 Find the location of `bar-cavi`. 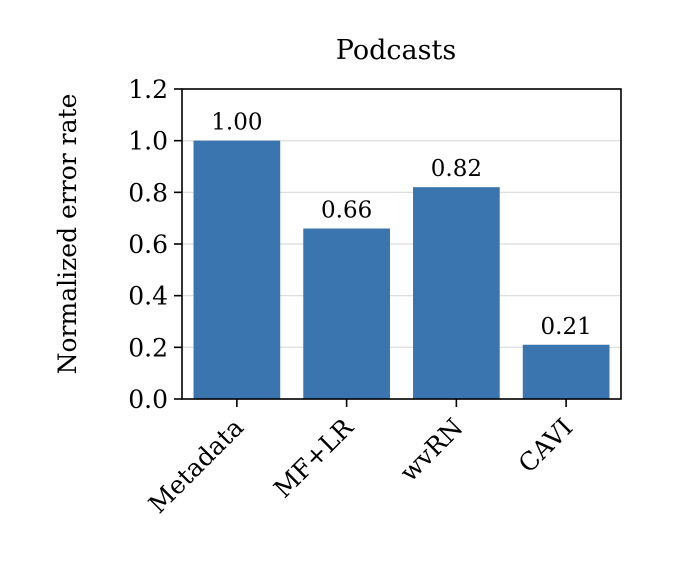

bar-cavi is located at coordinates (566, 371).